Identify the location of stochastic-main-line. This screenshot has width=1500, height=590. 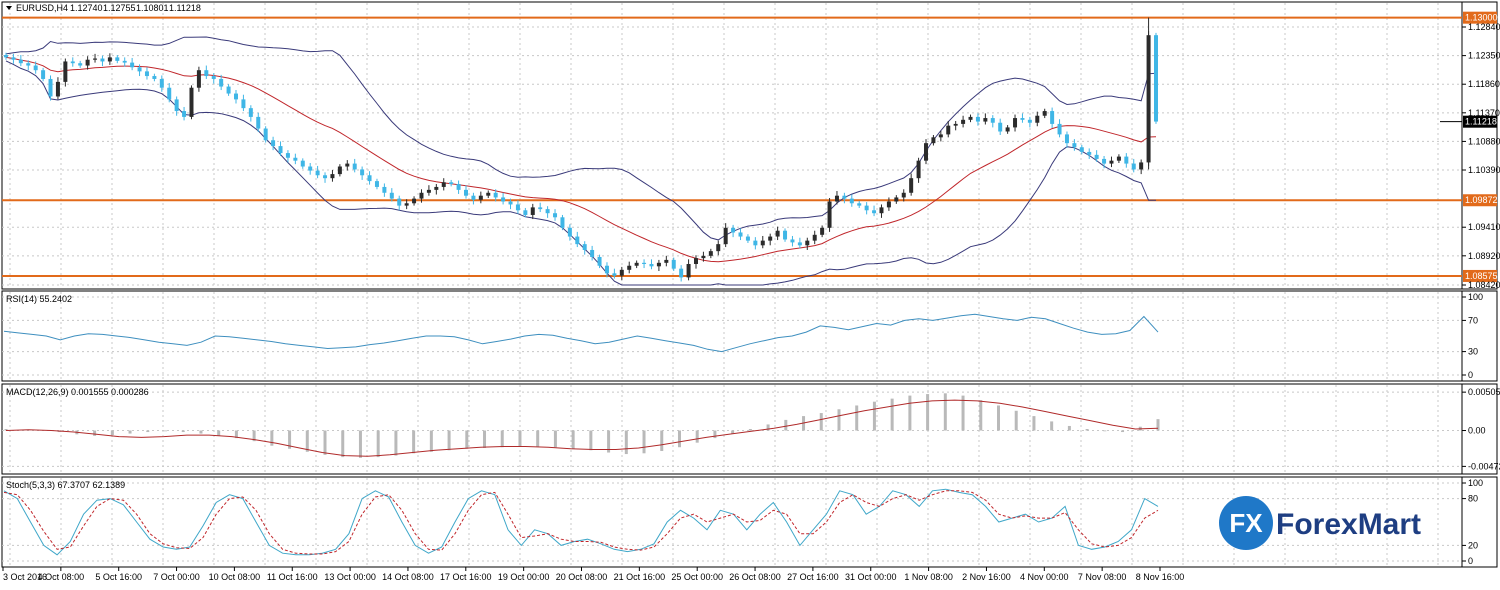
(581, 522).